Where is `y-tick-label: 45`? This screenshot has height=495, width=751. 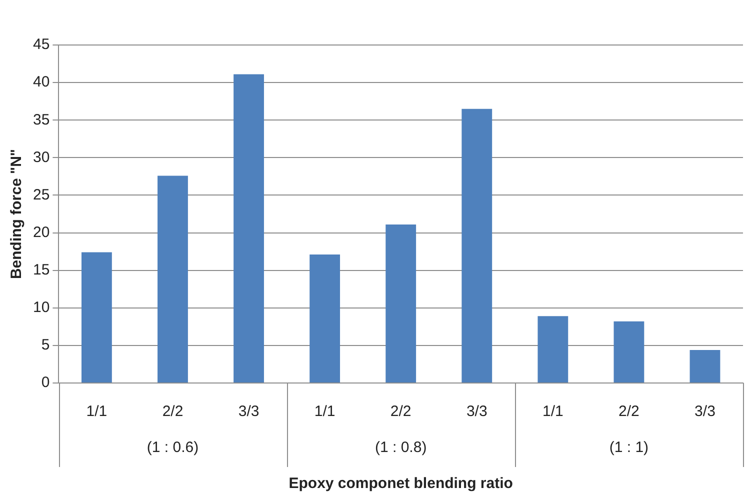 y-tick-label: 45 is located at coordinates (41, 45).